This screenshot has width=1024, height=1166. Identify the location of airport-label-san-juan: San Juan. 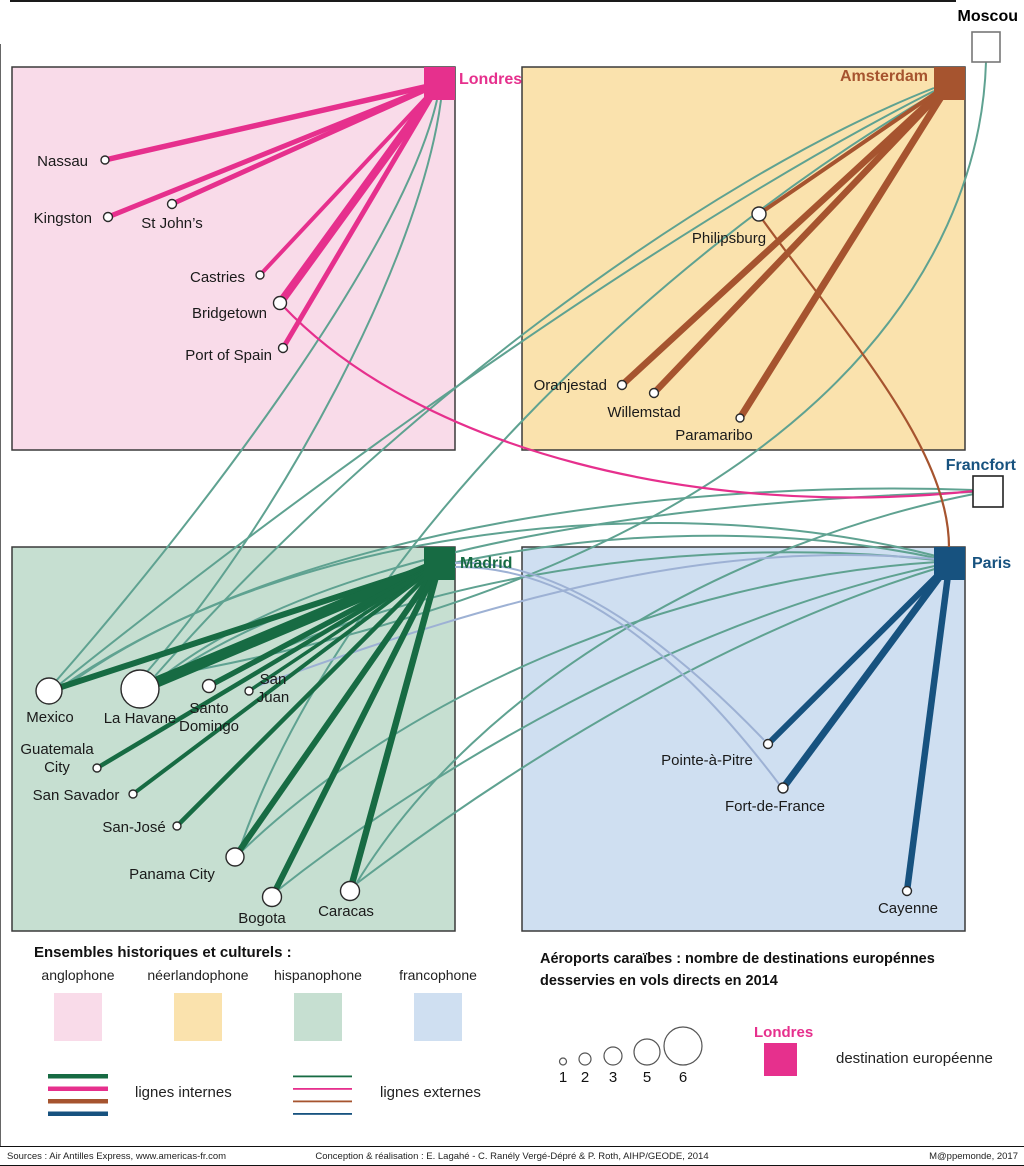
(273, 688).